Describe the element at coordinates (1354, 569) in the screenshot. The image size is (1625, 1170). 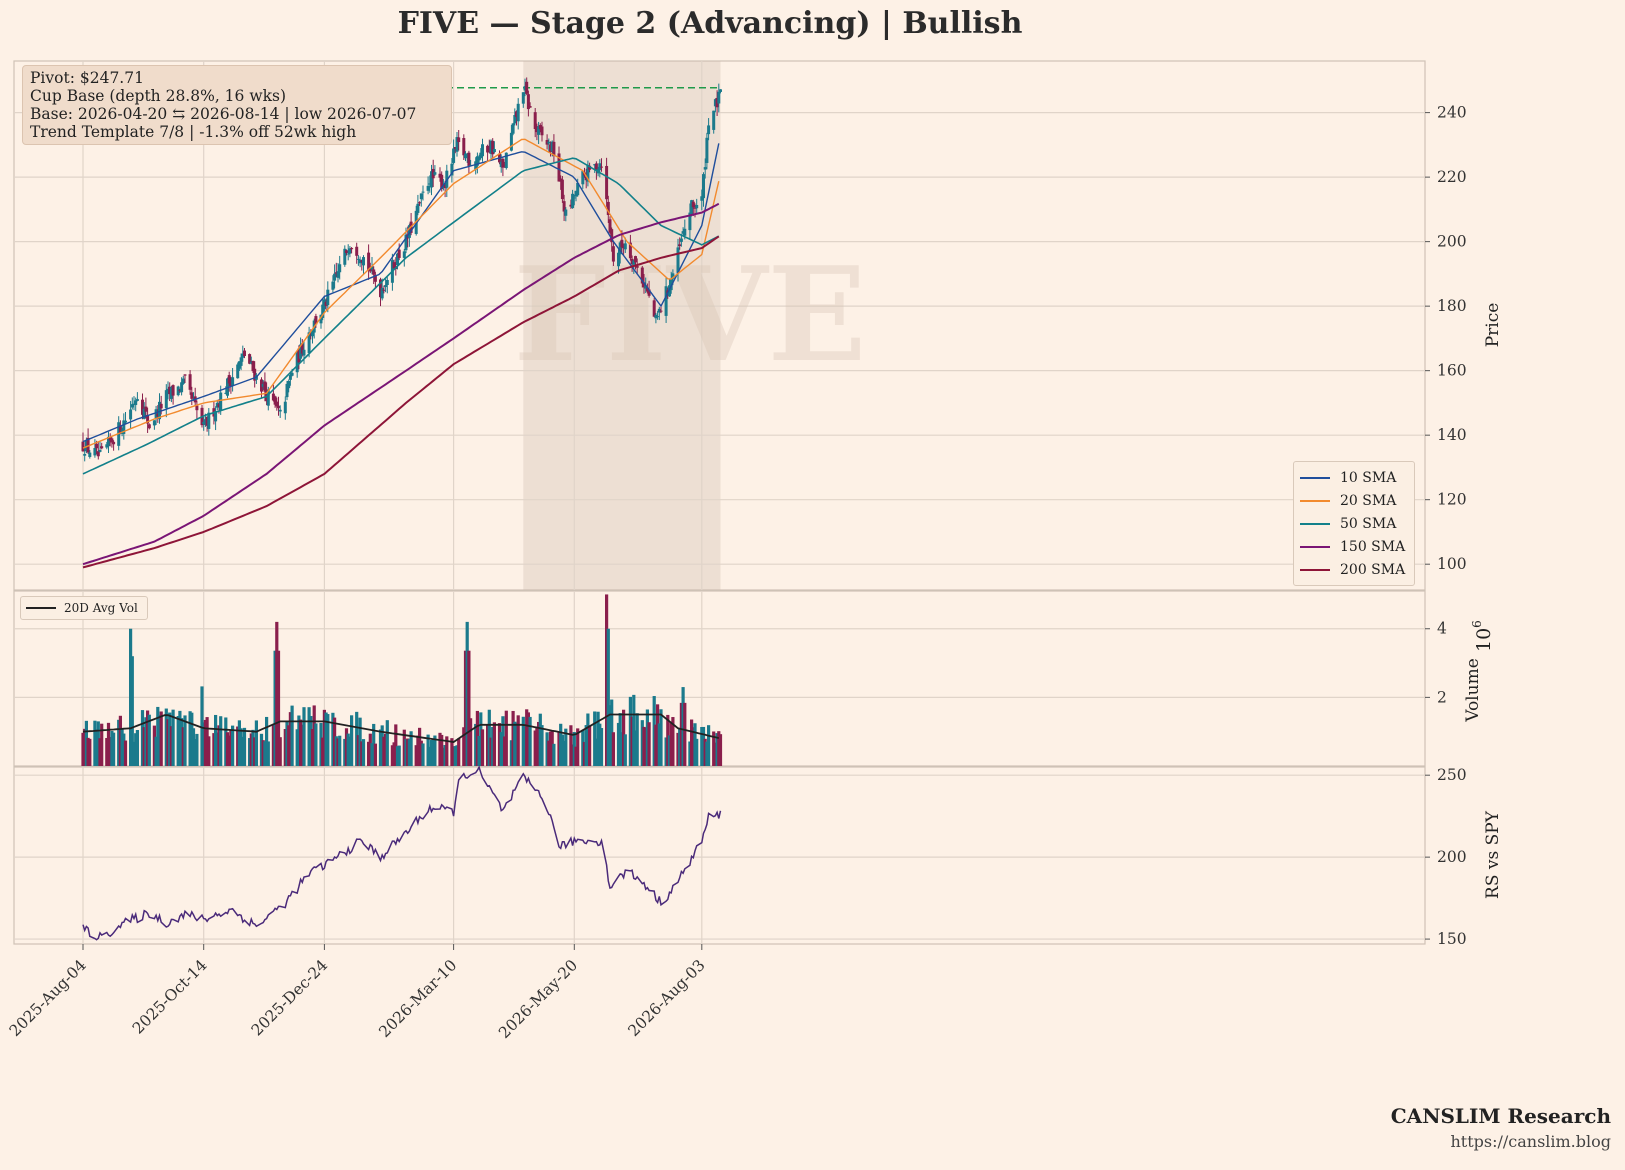
I see `legend-entry-sma200: 200 SMA` at that location.